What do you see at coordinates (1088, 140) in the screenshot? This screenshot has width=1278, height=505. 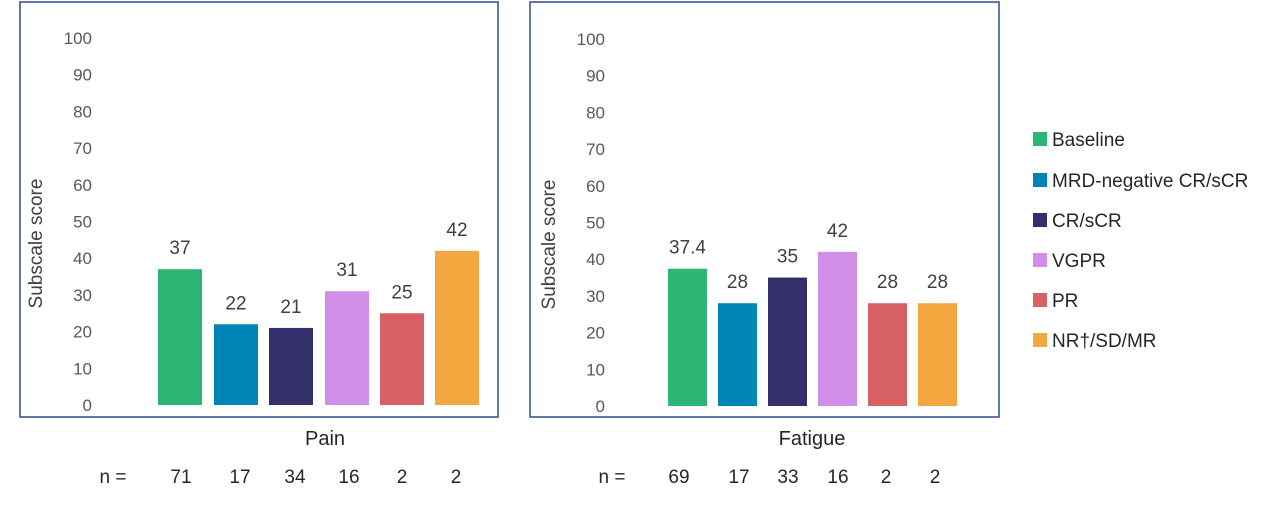 I see `legend-label: Baseline` at bounding box center [1088, 140].